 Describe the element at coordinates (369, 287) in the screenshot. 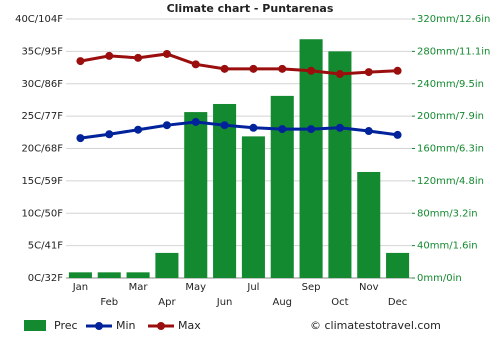

I see `x-tick-label: Nov` at that location.